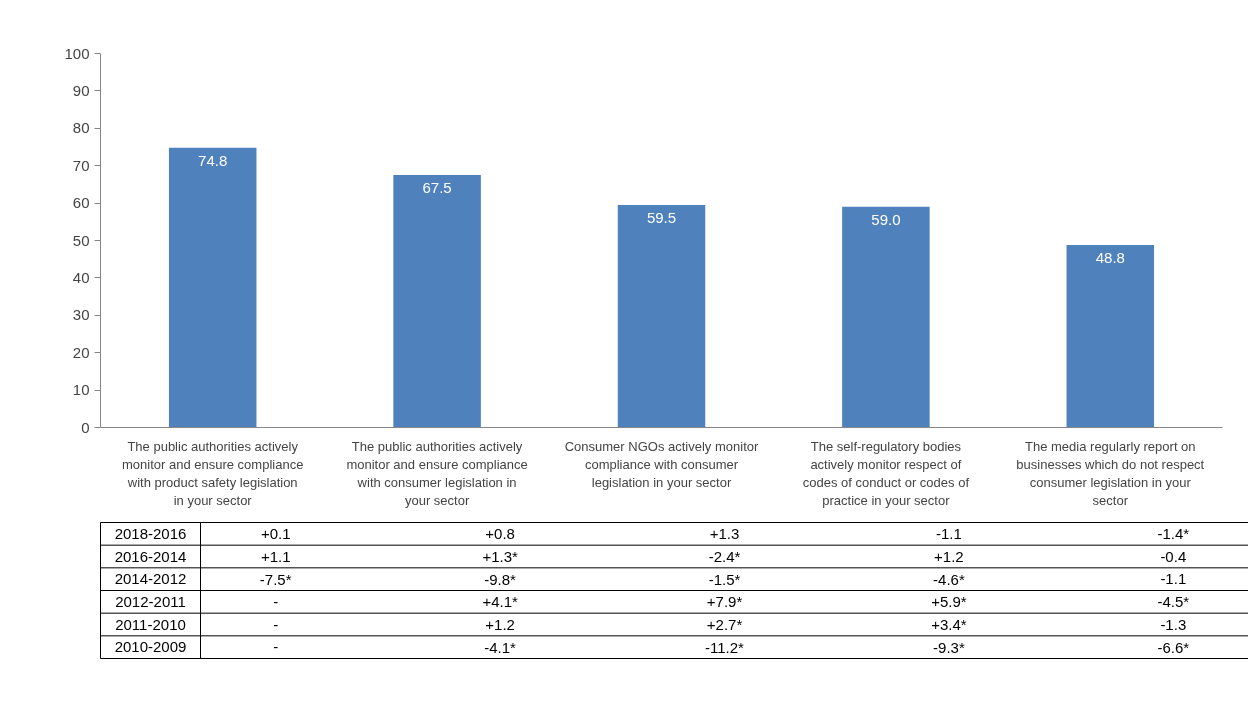 The height and width of the screenshot is (707, 1248). I want to click on text: -7.5*, so click(275, 579).